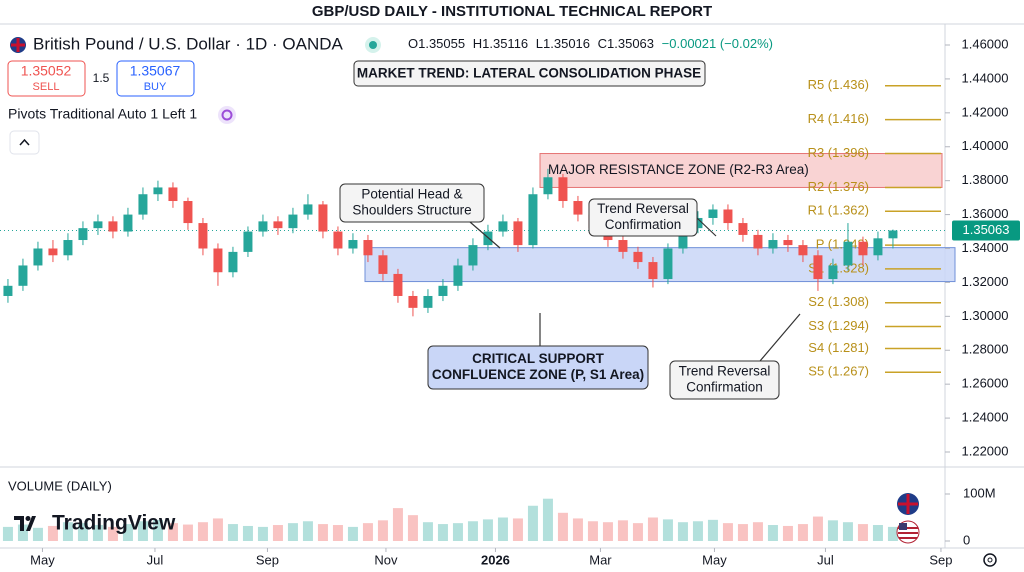 The image size is (1024, 572). I want to click on volume-tick-label: 100M, so click(979, 492).